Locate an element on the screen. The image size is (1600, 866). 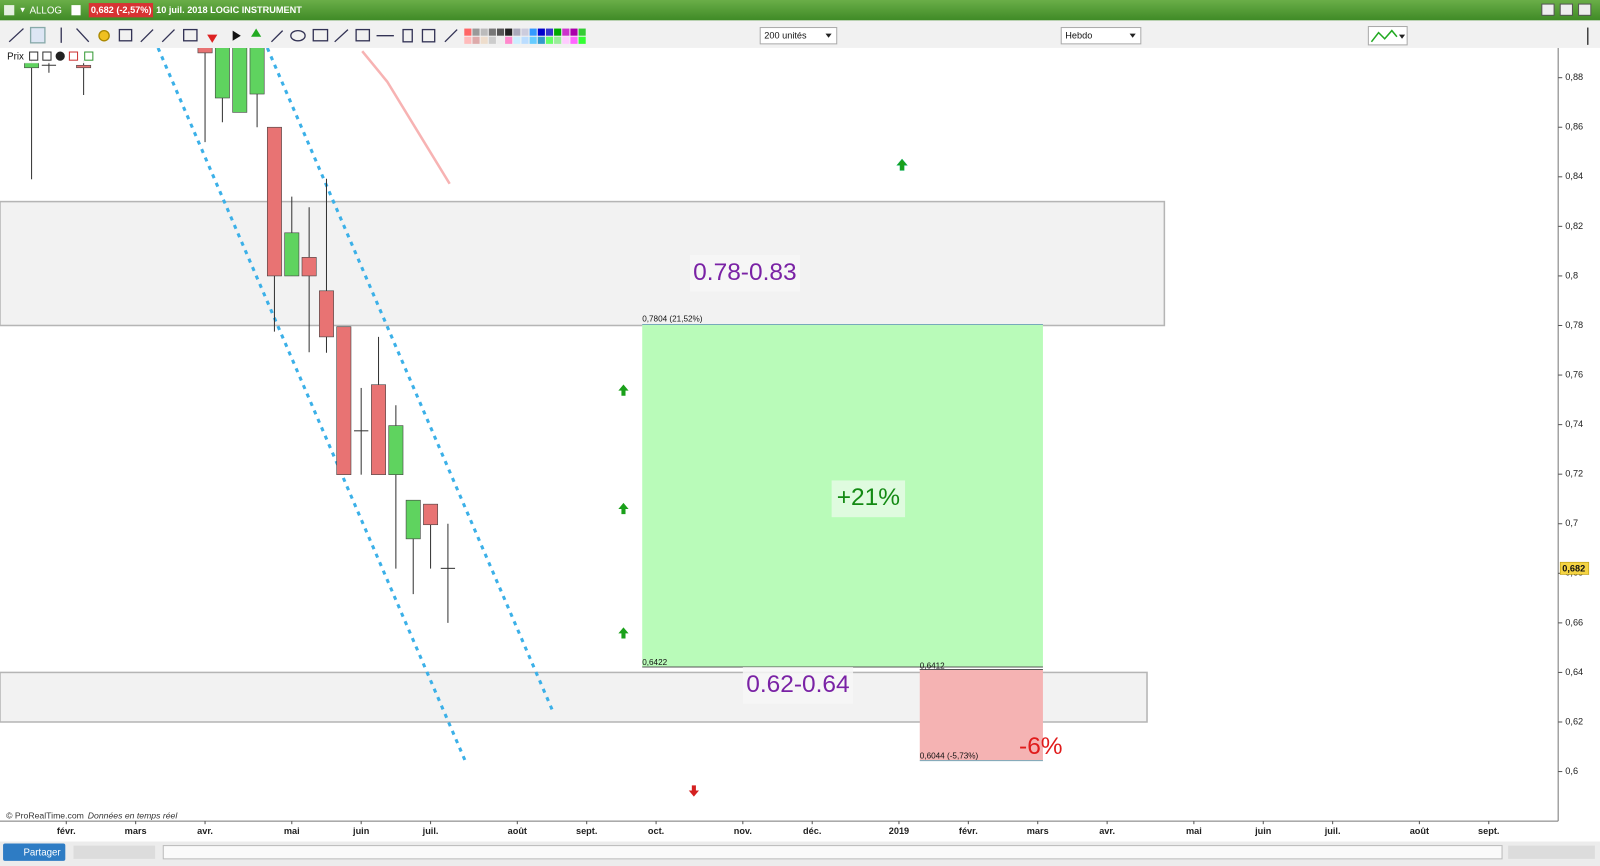
signal-arrows is located at coordinates (763, 477).